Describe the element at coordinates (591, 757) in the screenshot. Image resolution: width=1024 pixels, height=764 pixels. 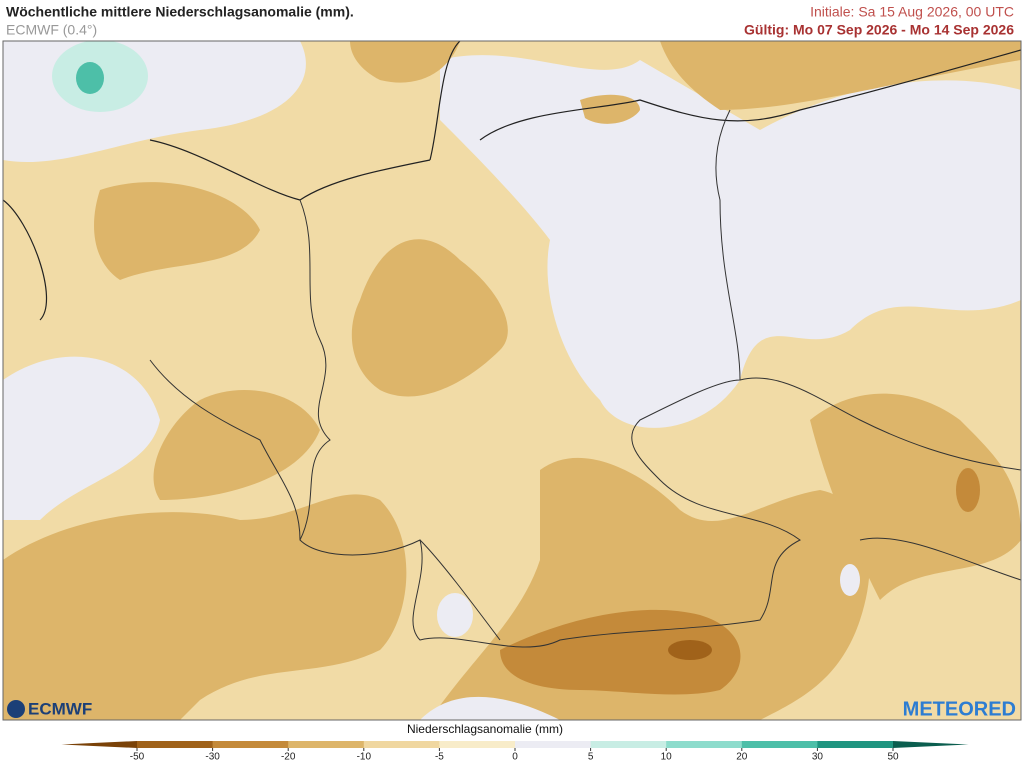
I see `tick-label: 5` at that location.